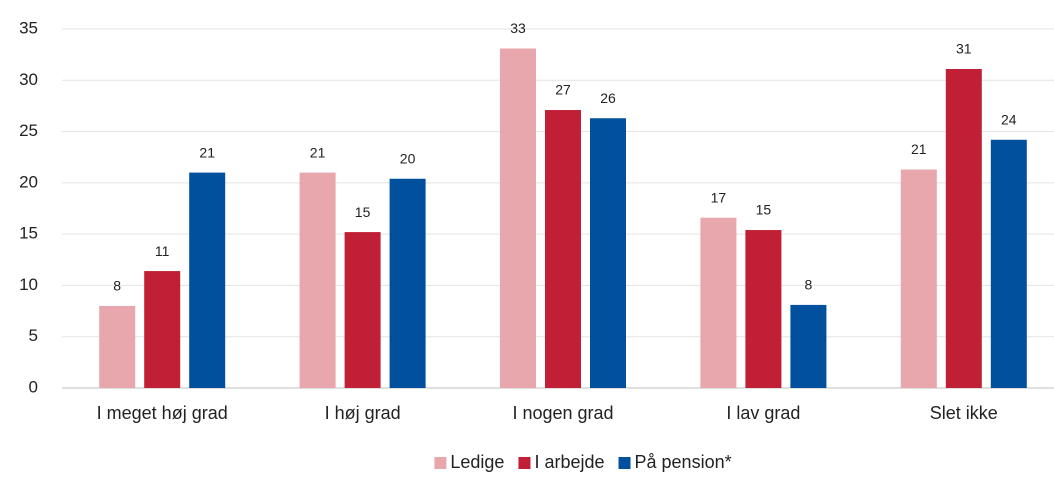 The height and width of the screenshot is (481, 1054). What do you see at coordinates (33, 335) in the screenshot?
I see `y-tick-label: 5` at bounding box center [33, 335].